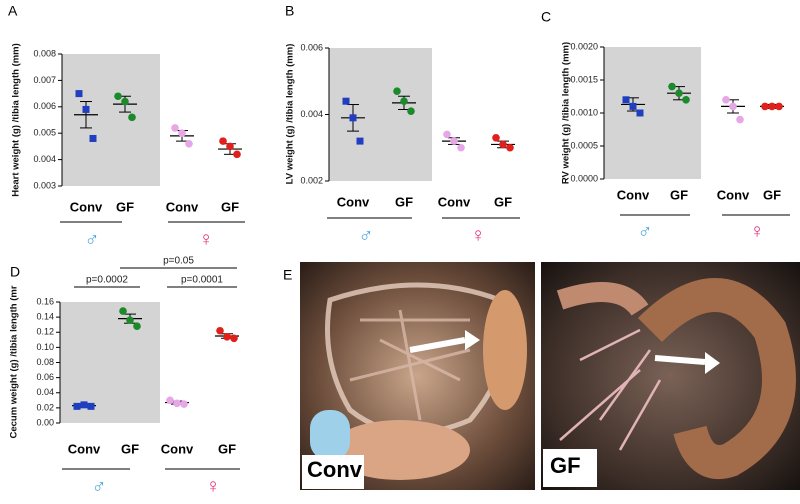  Describe the element at coordinates (107, 280) in the screenshot. I see `p-value: p=0.0002` at that location.